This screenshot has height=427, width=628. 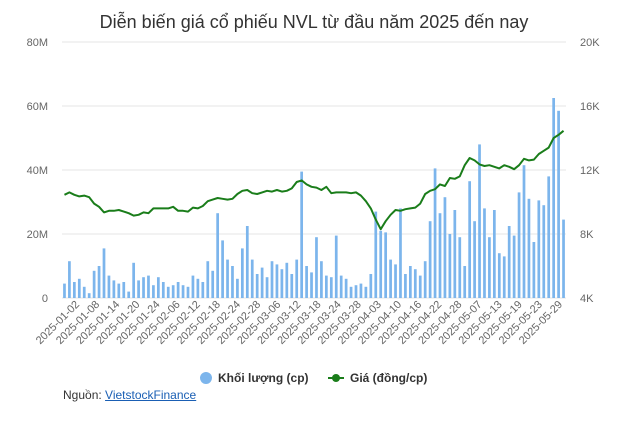 What do you see at coordinates (388, 378) in the screenshot?
I see `legend-price-label: Giá (đồng/cp)` at bounding box center [388, 378].